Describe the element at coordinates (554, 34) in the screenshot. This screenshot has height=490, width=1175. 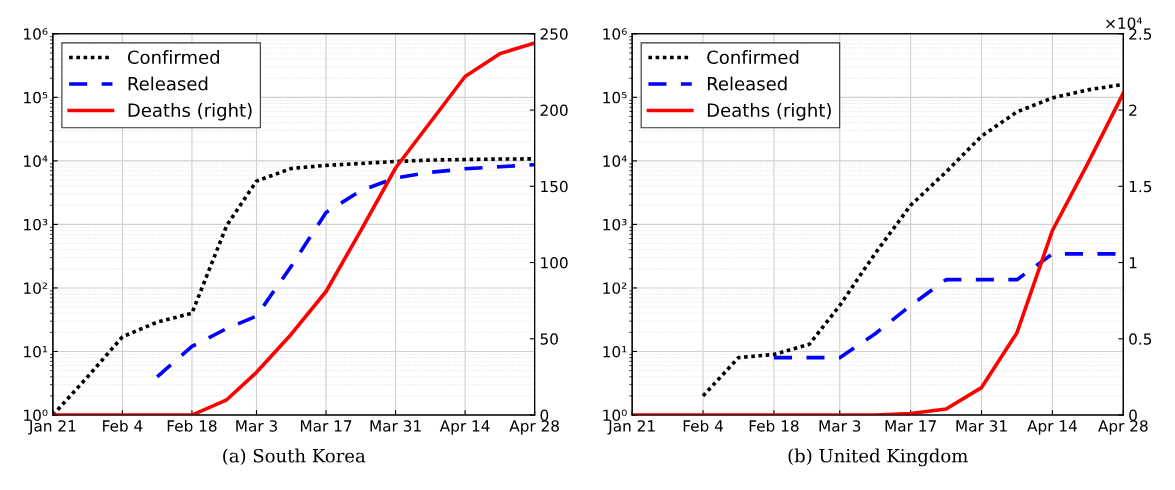
I see `y2-tick-label: 250` at that location.